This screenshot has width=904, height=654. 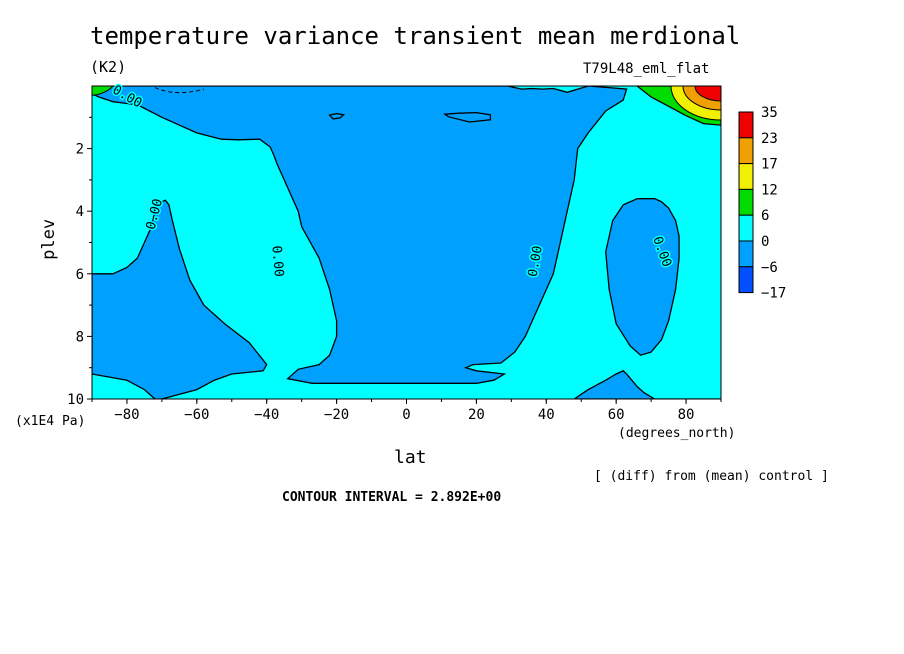 I want to click on colorbar-label: 6, so click(x=765, y=216).